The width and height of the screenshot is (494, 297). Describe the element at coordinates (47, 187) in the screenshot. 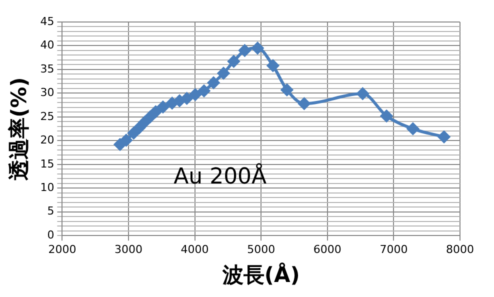

I see `y-tick-label: 10` at that location.